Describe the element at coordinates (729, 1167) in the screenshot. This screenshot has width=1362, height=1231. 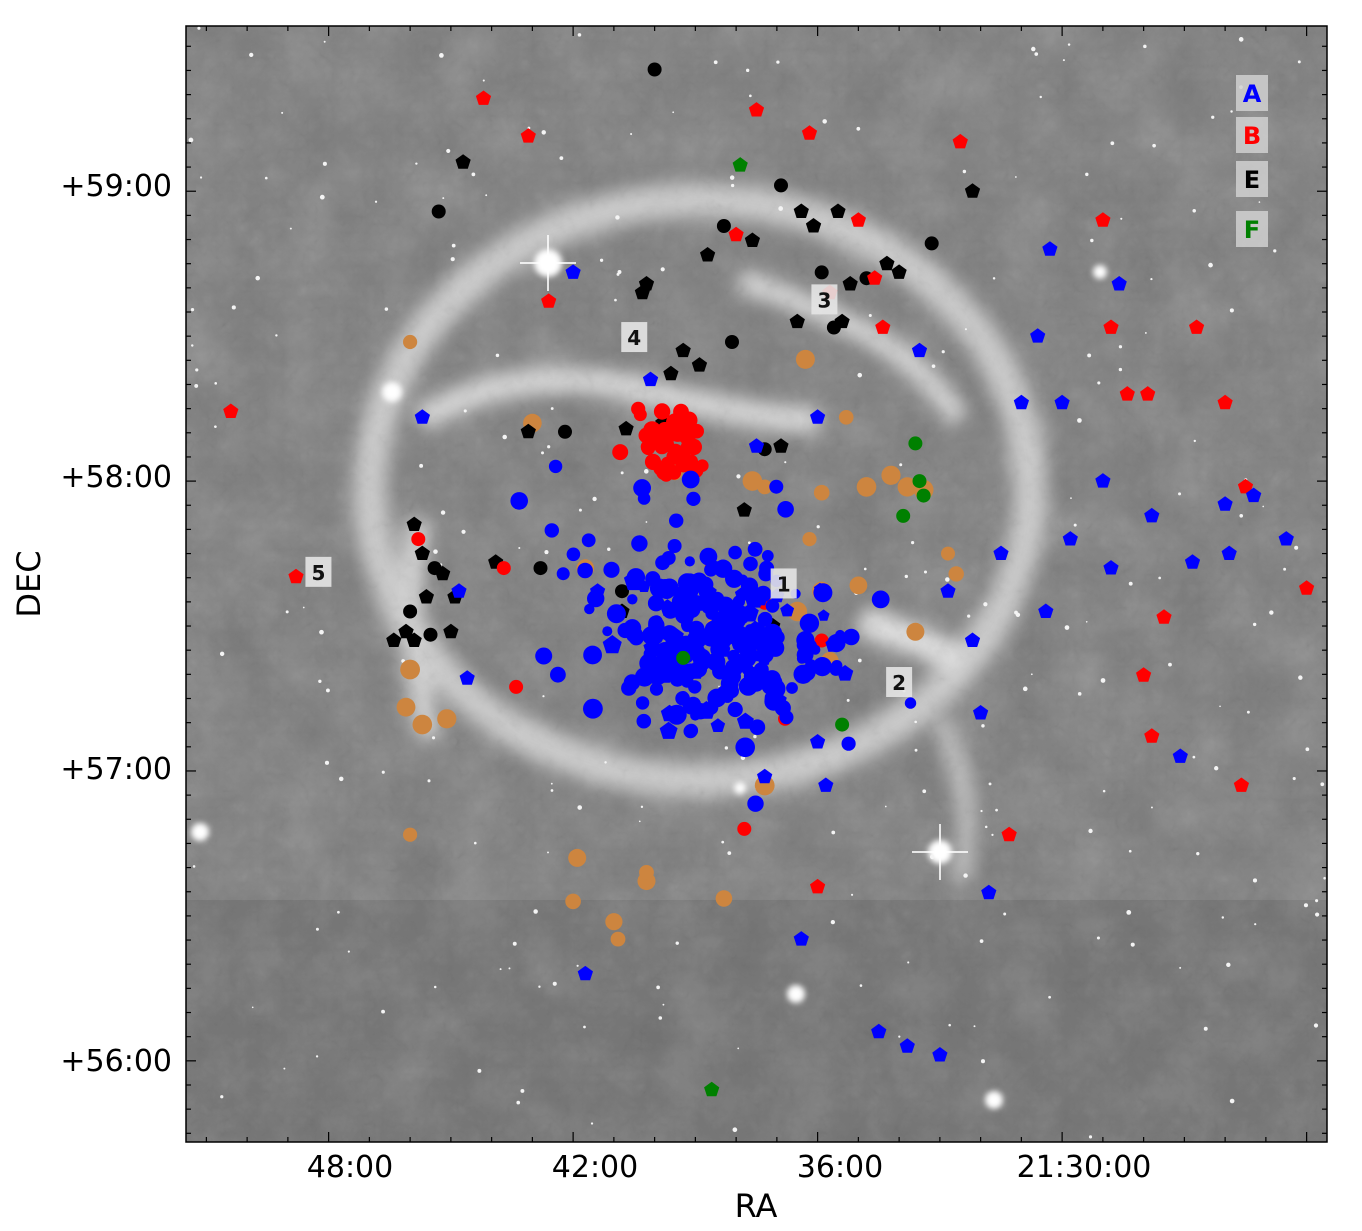
I see `x-tick-labels: 48:00 42:00 36:00 21:30:00` at that location.